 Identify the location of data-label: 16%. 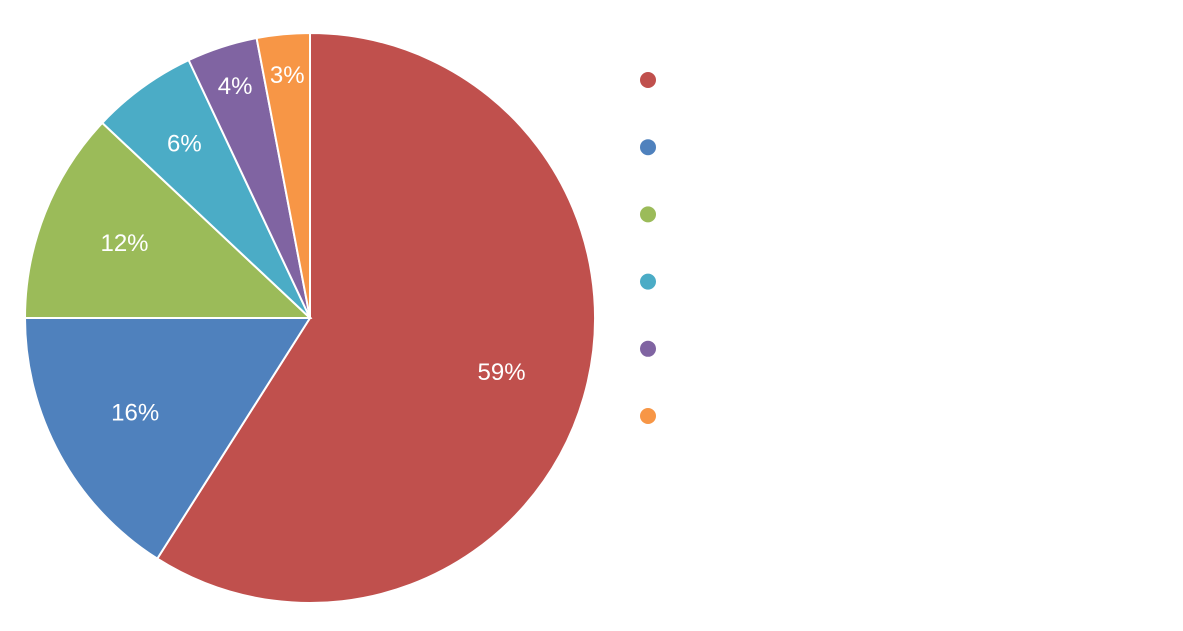
(135, 412).